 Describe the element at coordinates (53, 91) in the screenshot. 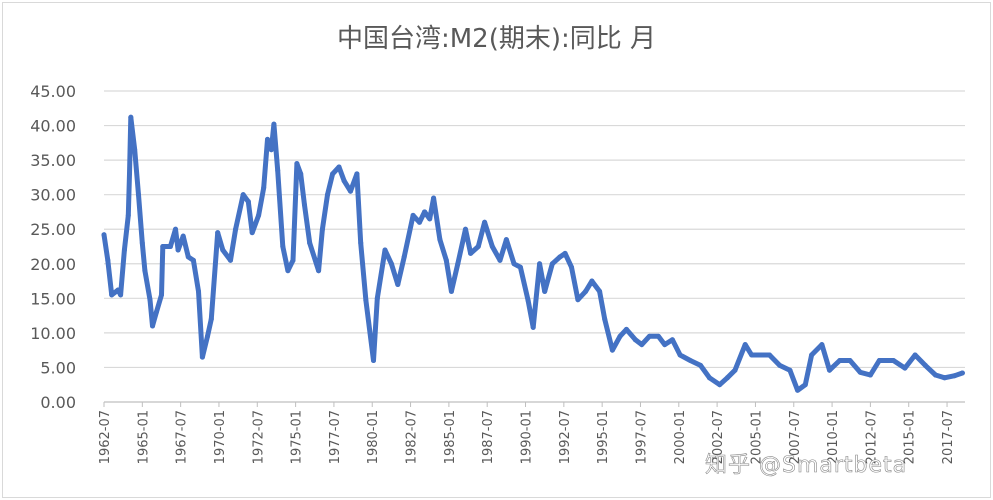

I see `y-tick-label: 45.00` at that location.